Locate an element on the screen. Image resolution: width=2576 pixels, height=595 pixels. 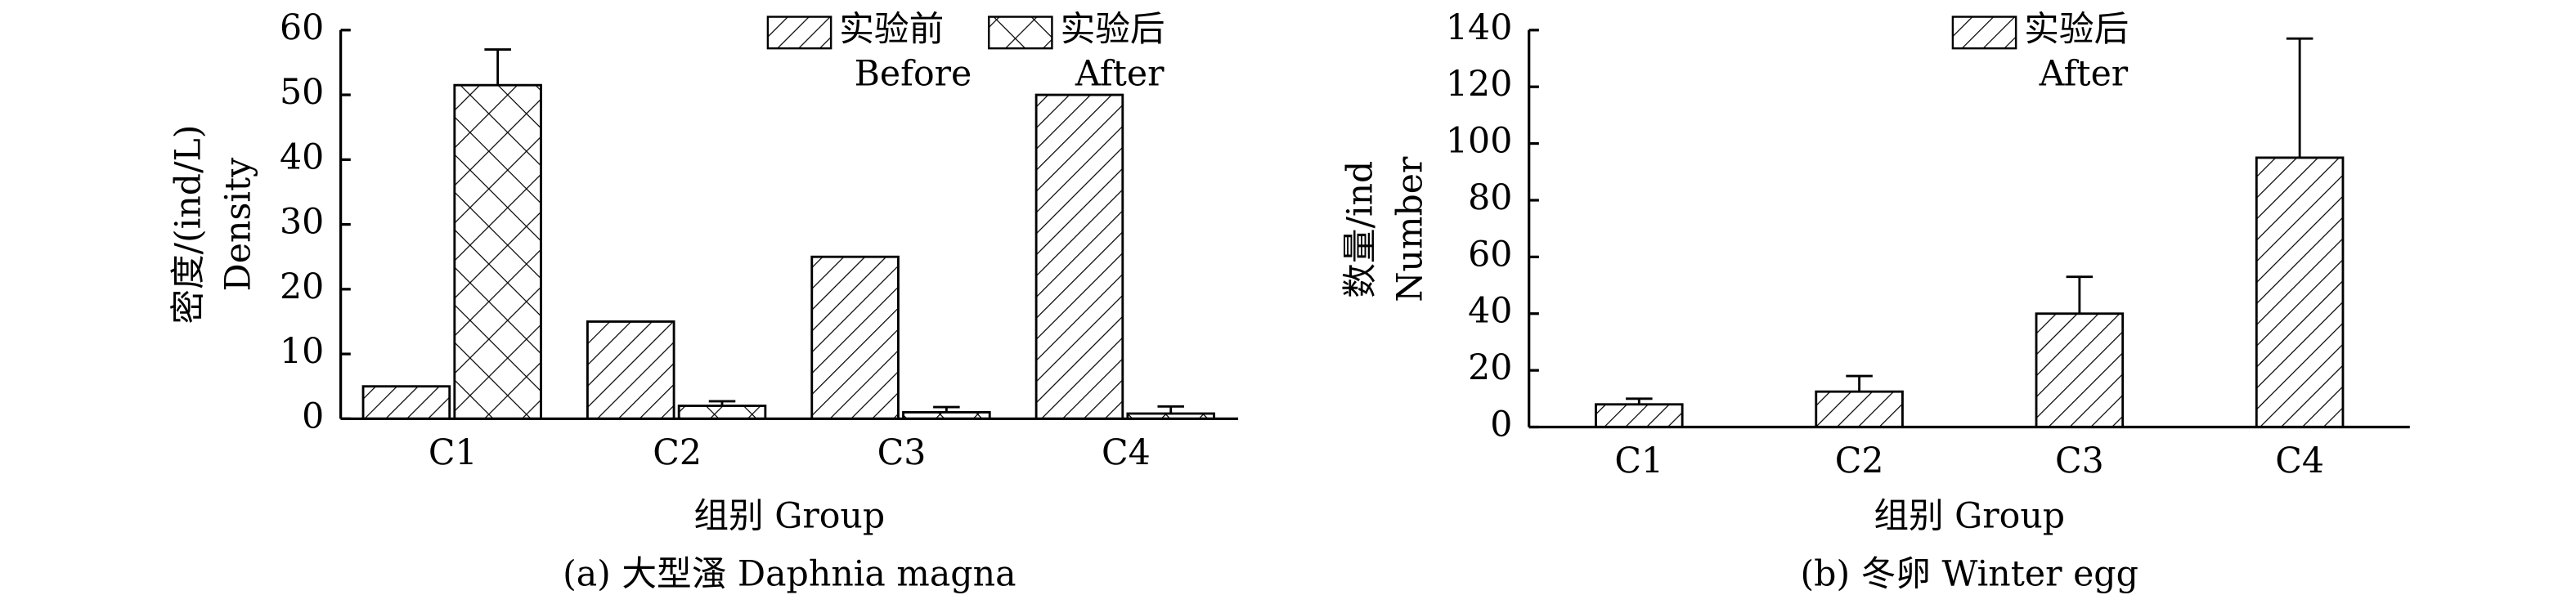
legend-line: Before is located at coordinates (913, 74).